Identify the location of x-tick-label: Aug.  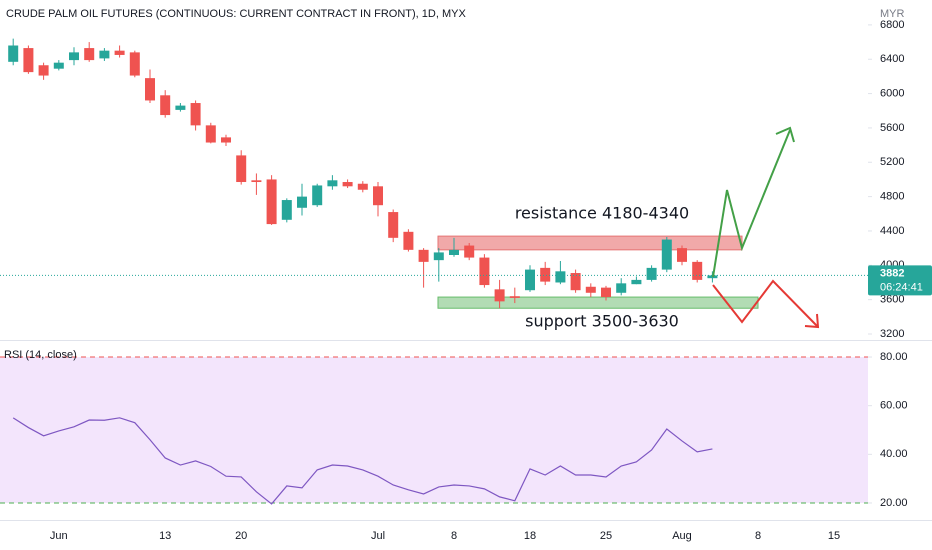
(682, 536).